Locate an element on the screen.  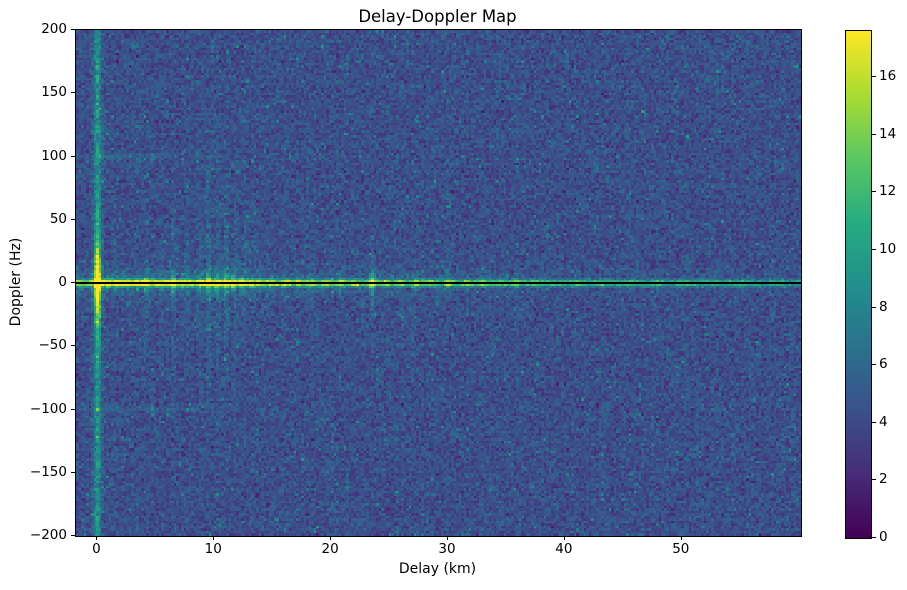
y-tick-label: 100 is located at coordinates (54, 155).